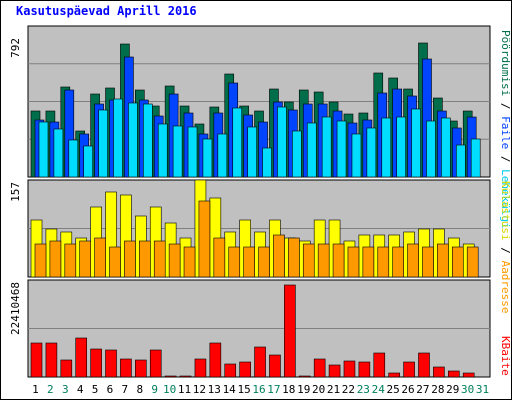 The image size is (512, 400). I want to click on legend-sep2: /, so click(505, 159).